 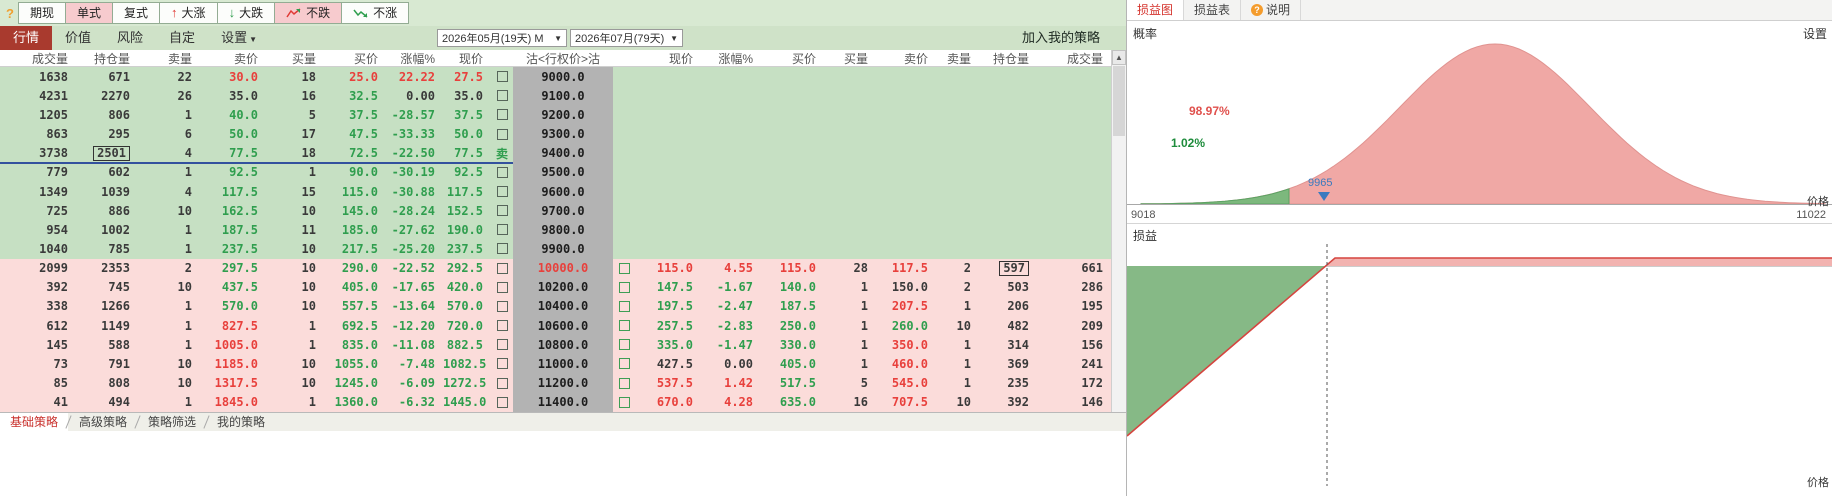 I want to click on call-cell-0: 41, so click(x=60, y=402).